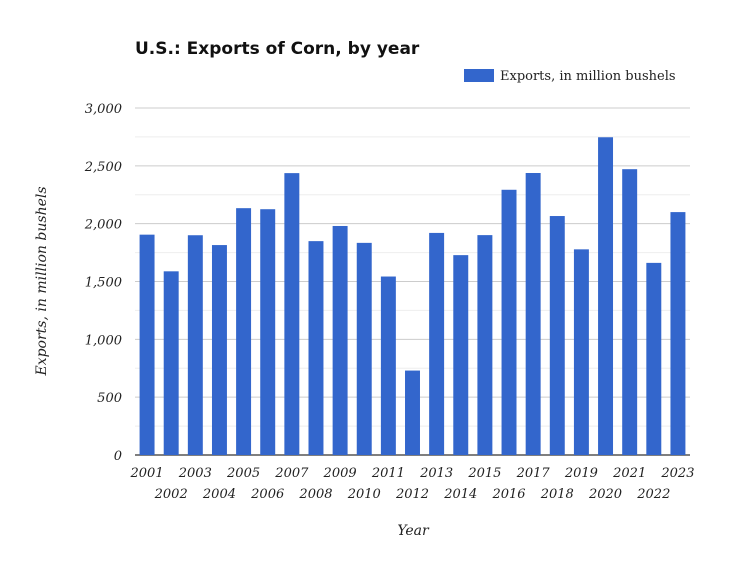  Describe the element at coordinates (508, 494) in the screenshot. I see `x-tick-label: 2016` at that location.